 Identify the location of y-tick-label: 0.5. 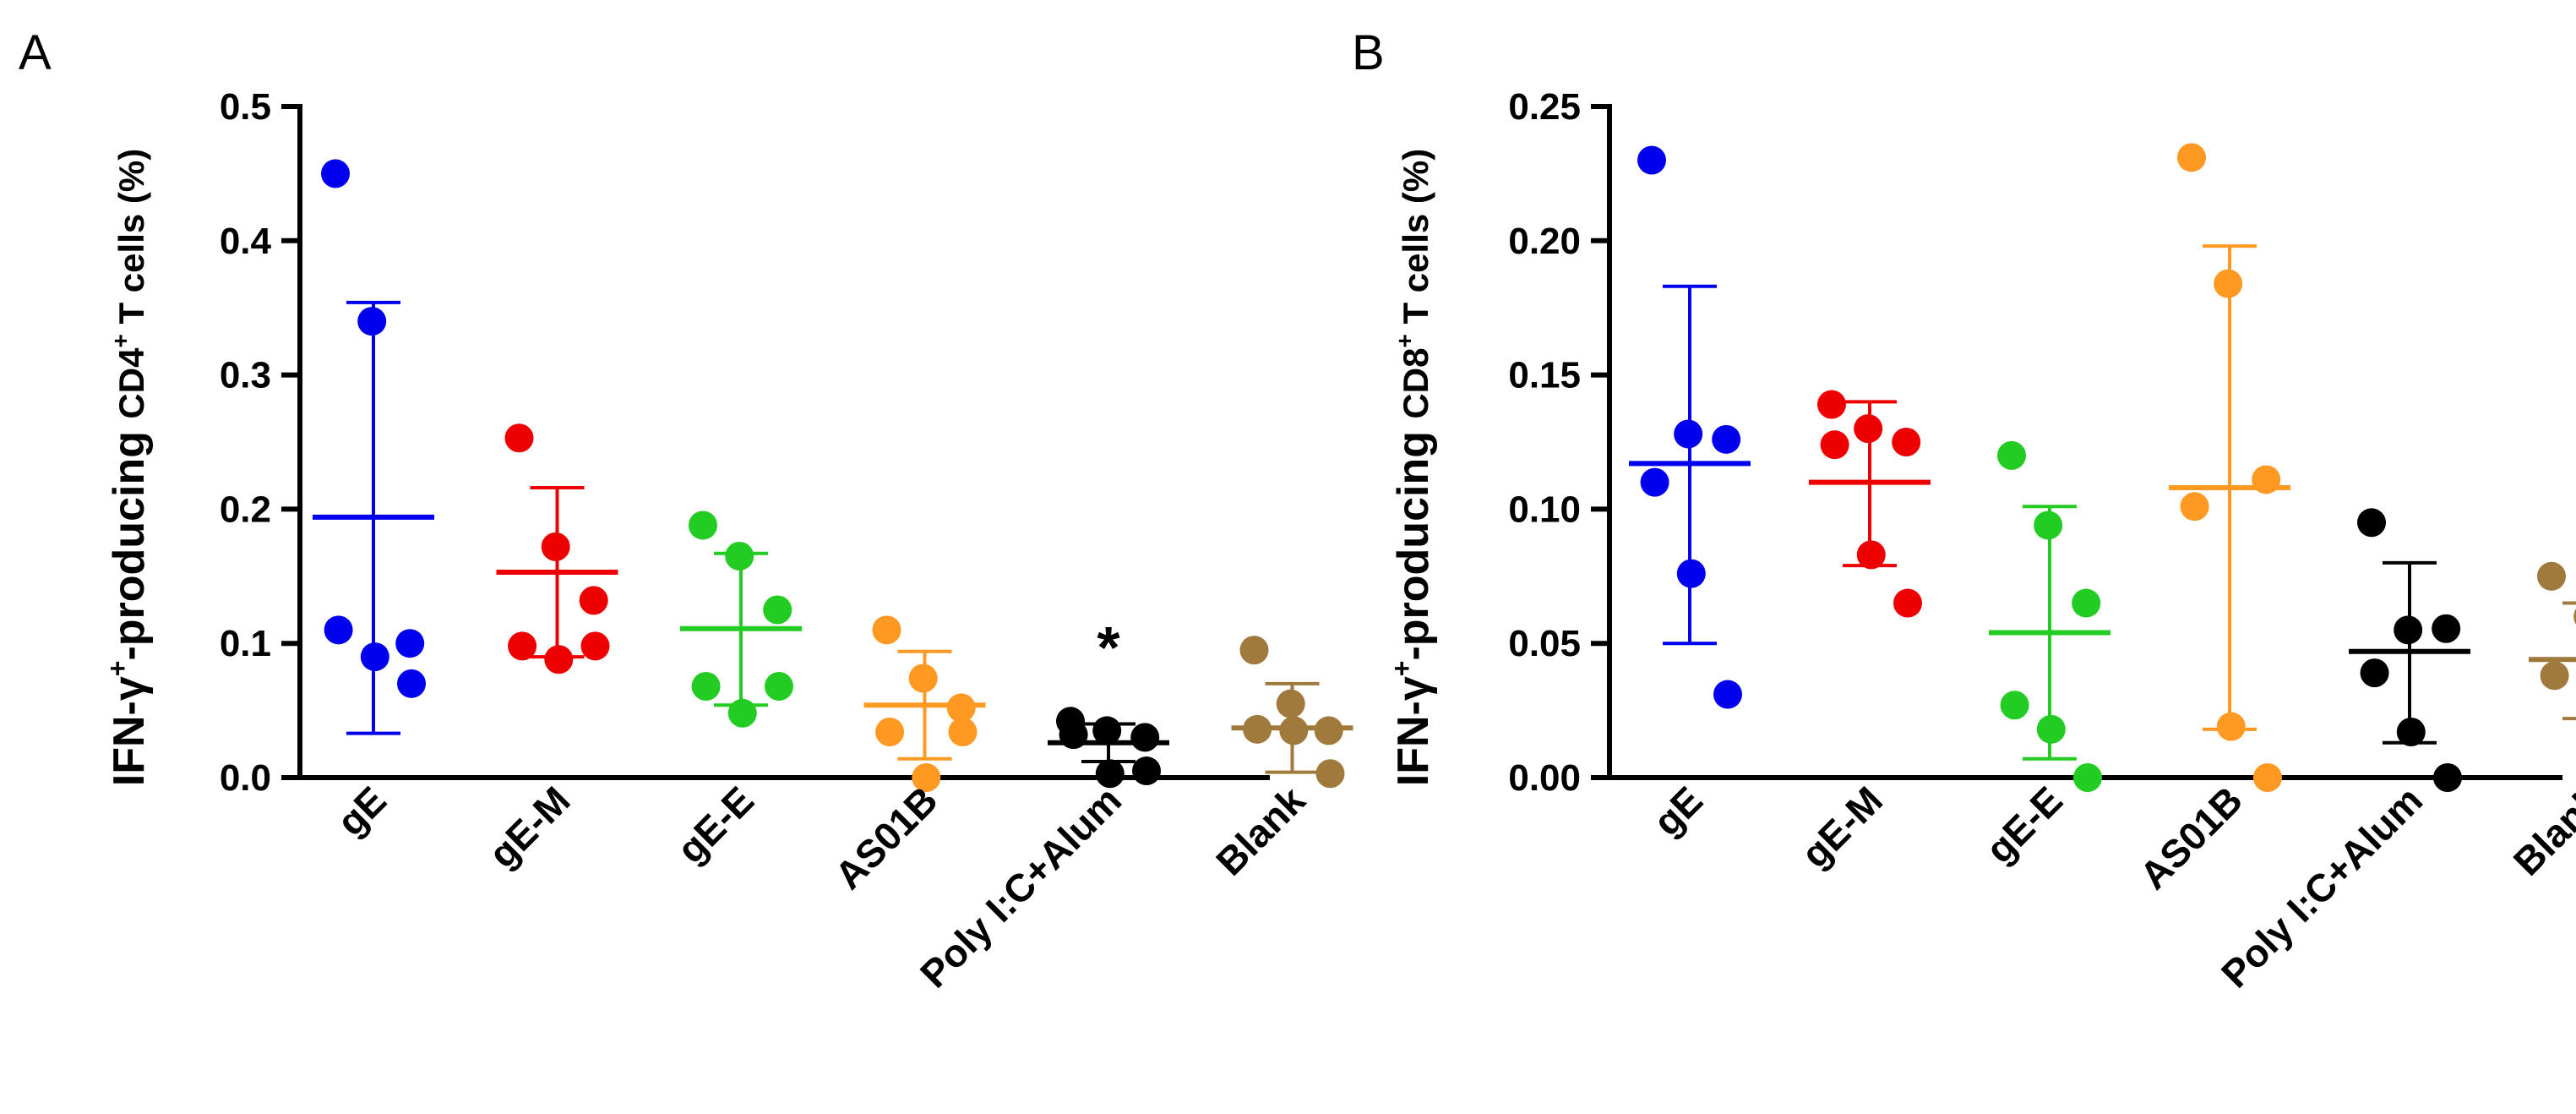
(245, 107).